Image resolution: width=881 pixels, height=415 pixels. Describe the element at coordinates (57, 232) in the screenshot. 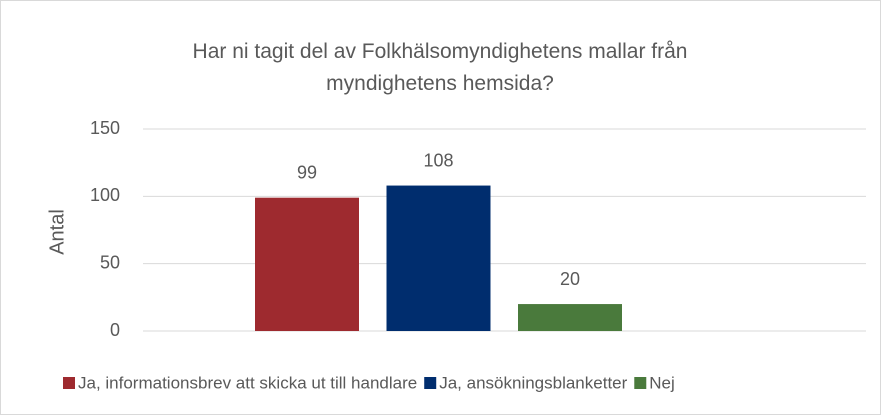

I see `y-axis-label: Antal` at that location.